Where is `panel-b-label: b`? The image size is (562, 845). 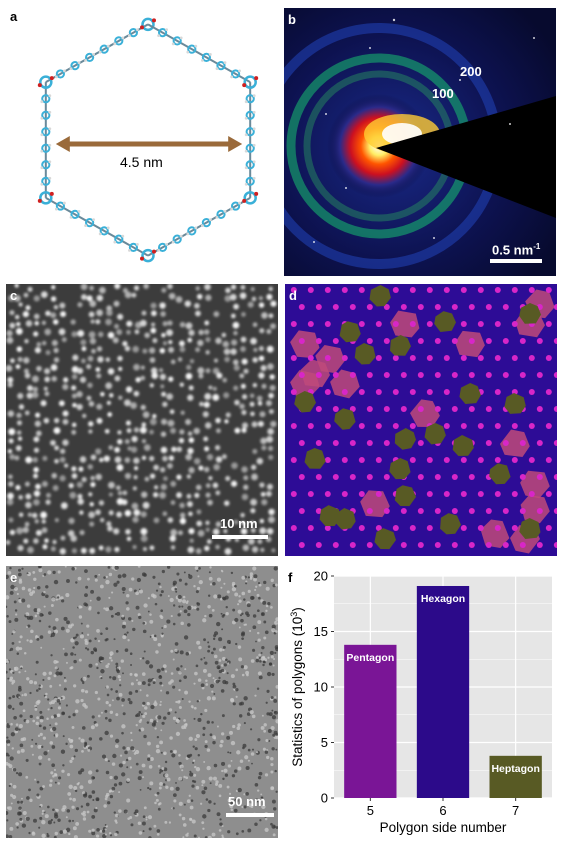 panel-b-label: b is located at coordinates (292, 19).